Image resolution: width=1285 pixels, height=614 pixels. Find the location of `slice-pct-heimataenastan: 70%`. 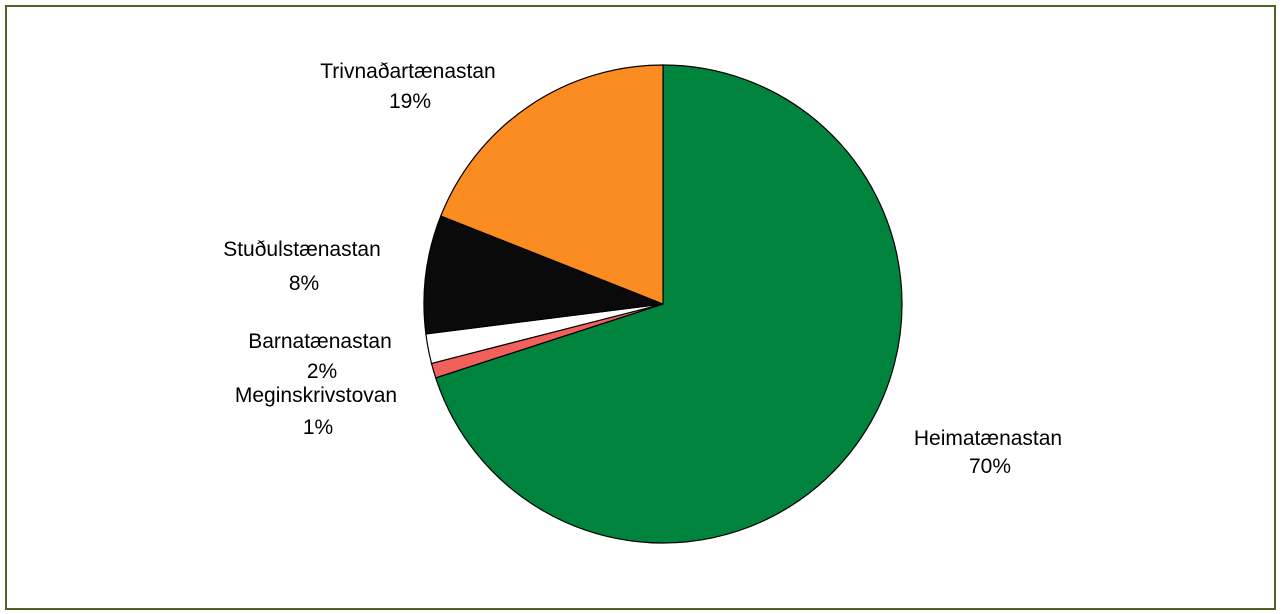

slice-pct-heimataenastan: 70% is located at coordinates (990, 466).